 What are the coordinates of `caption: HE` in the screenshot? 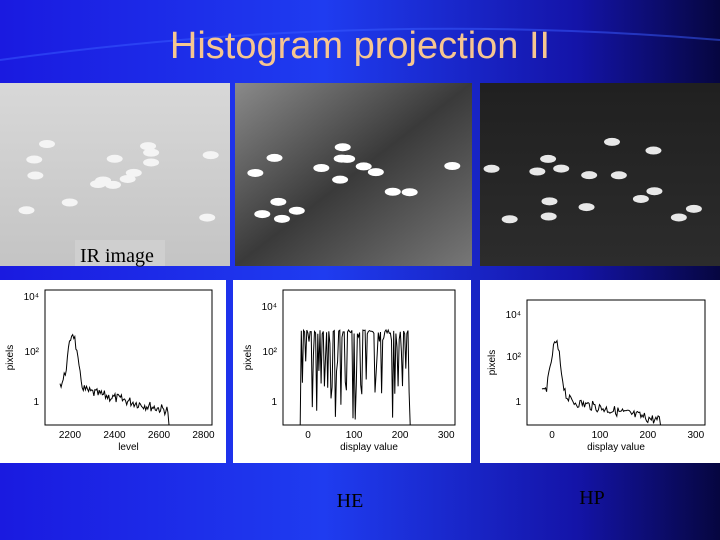 It's located at (350, 501).